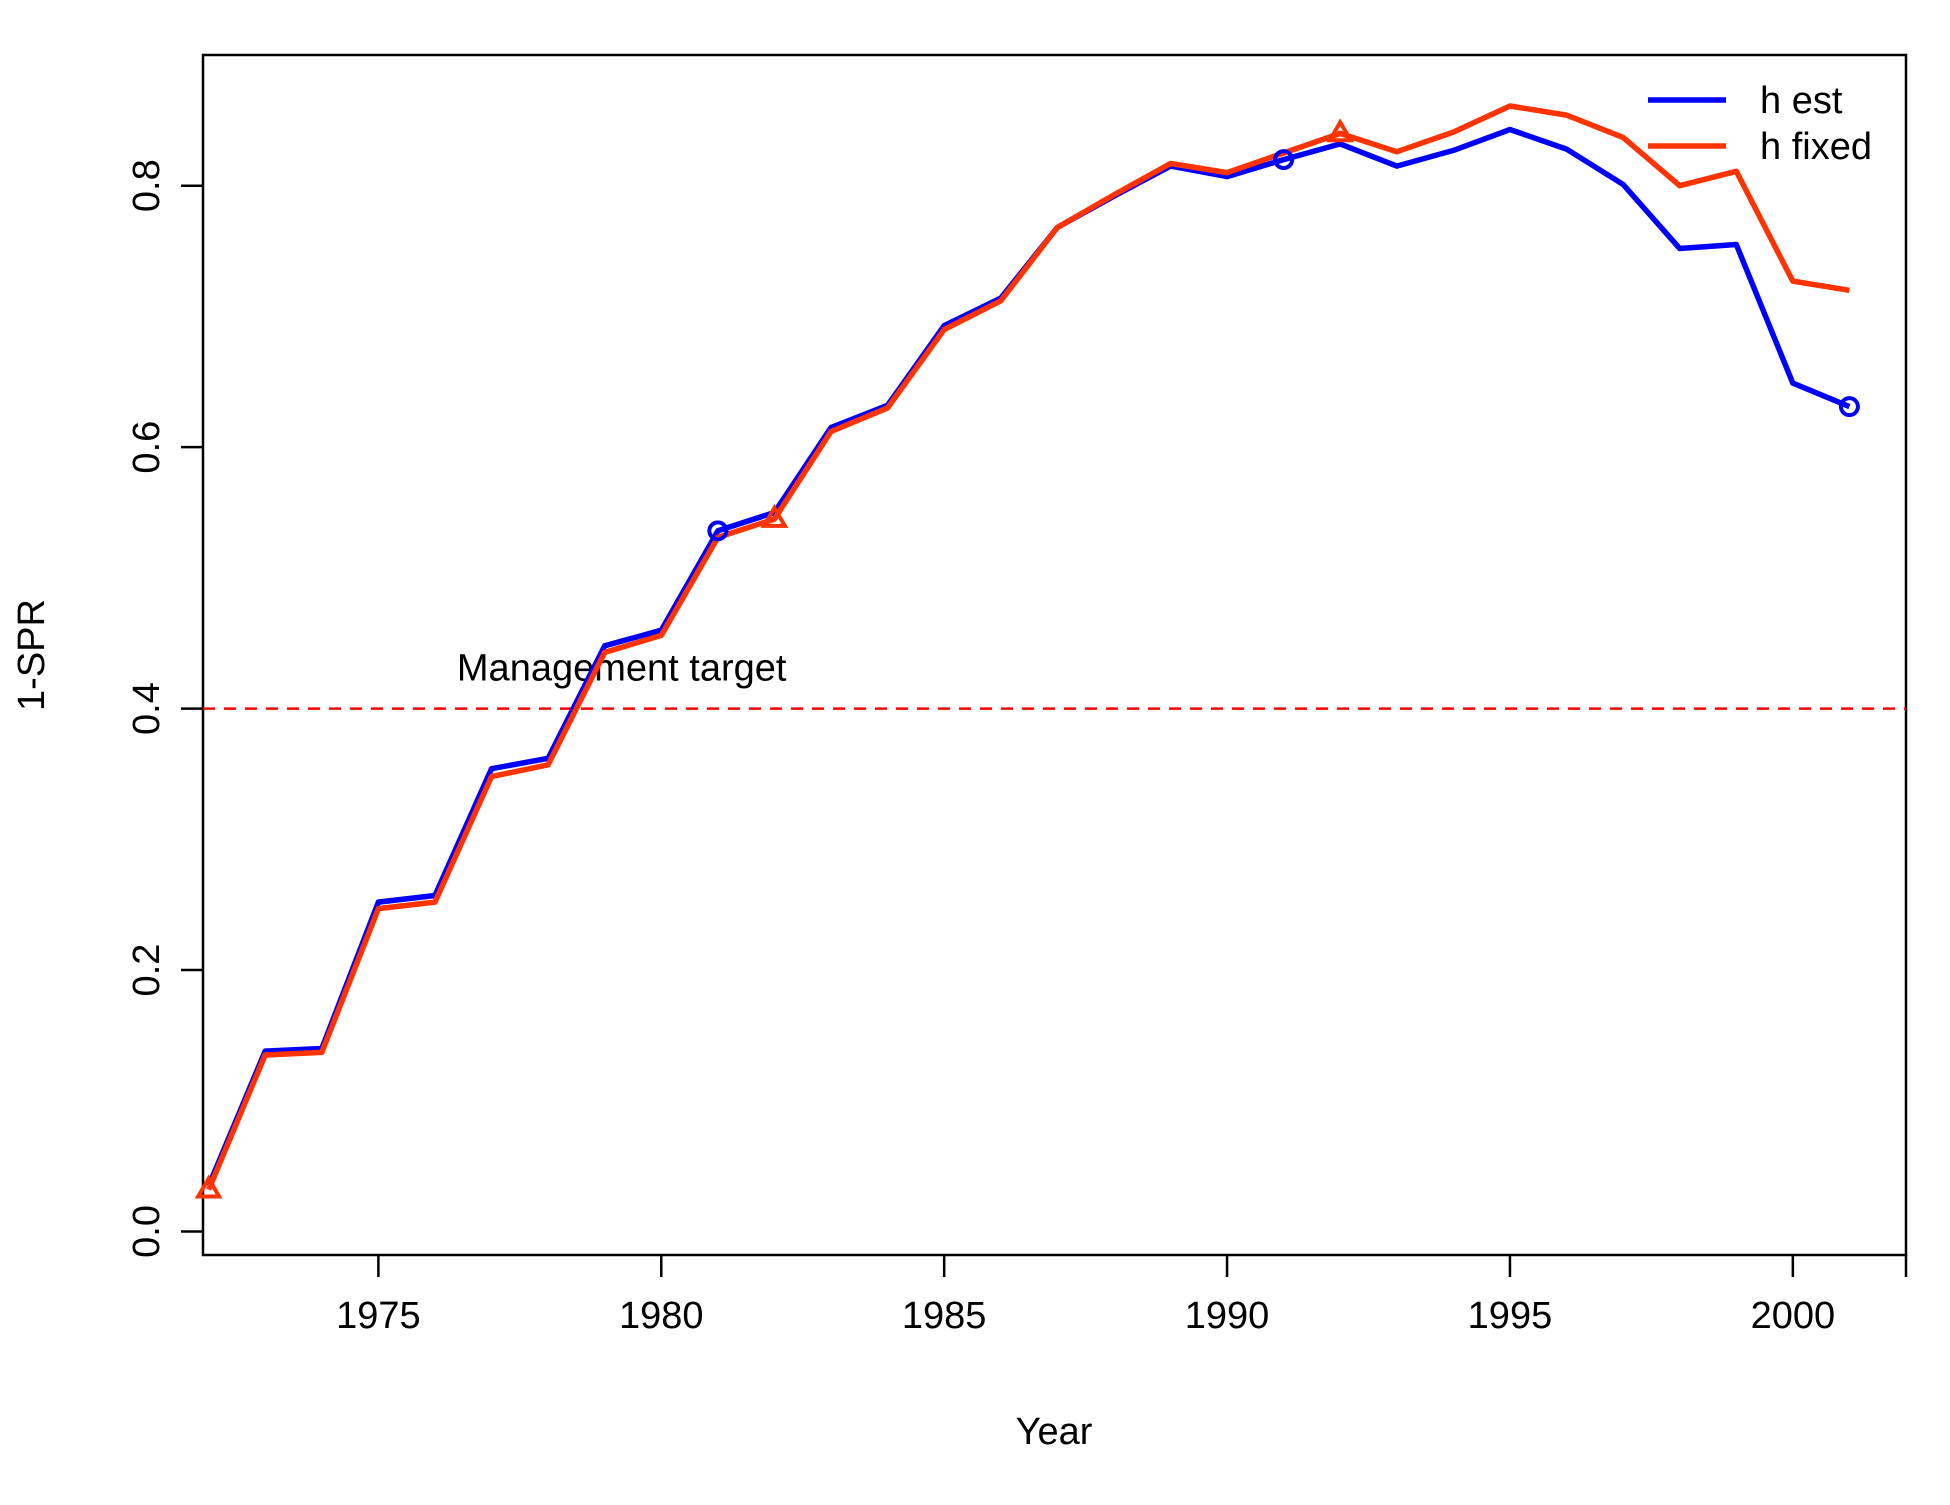 This screenshot has height=1505, width=1950. Describe the element at coordinates (147, 970) in the screenshot. I see `y-tick-label: 0.2` at that location.